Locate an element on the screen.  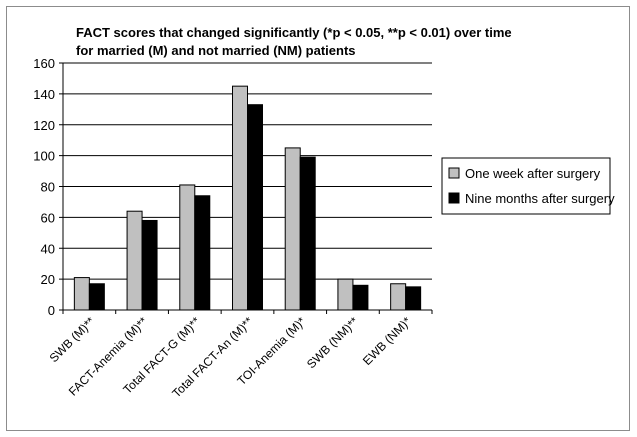
y-tick-label: 120 is located at coordinates (44, 125).